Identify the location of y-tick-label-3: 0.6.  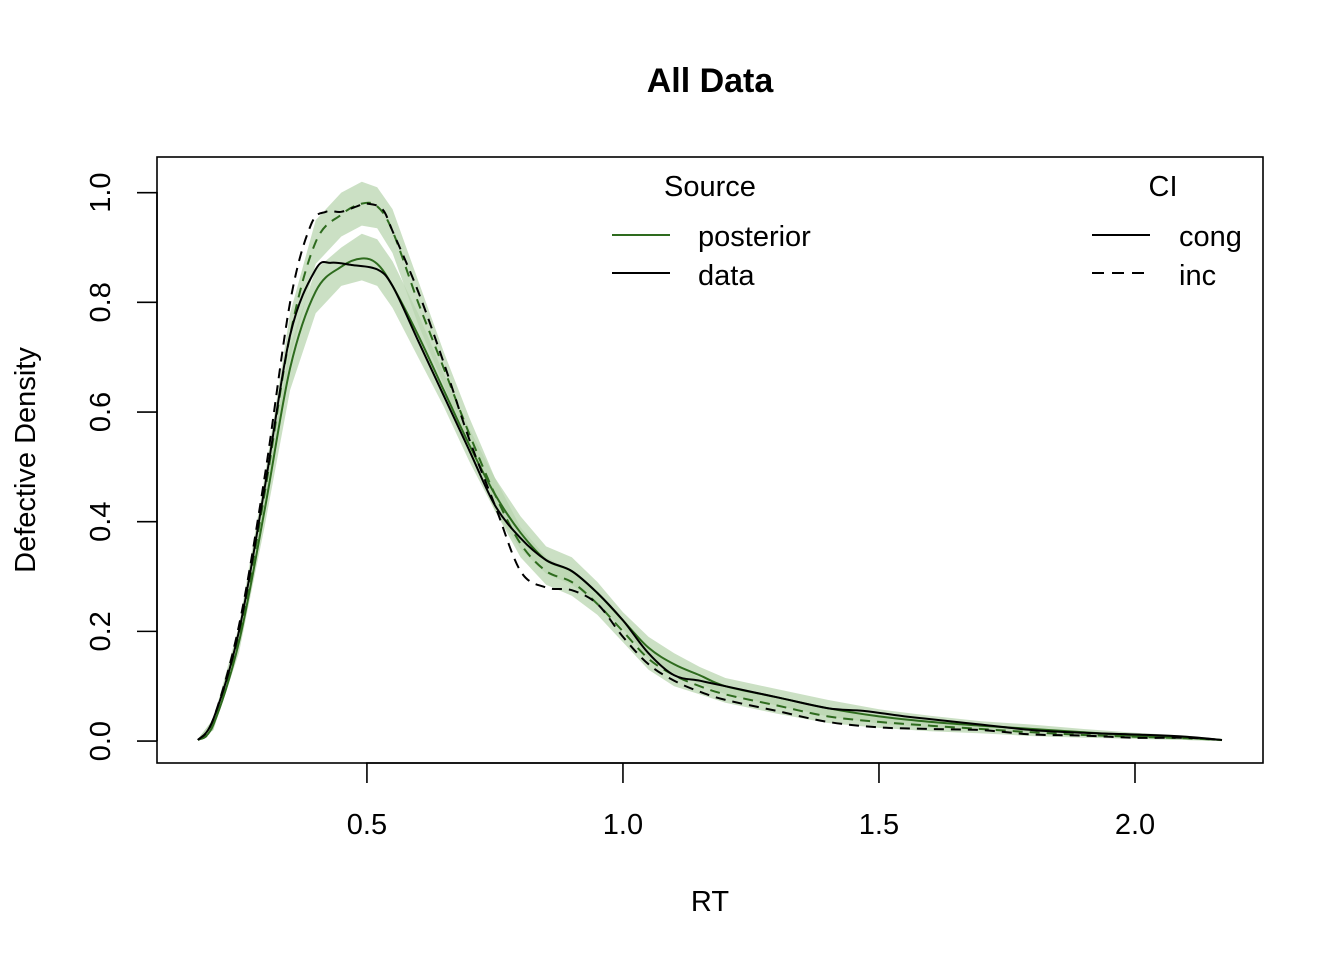
(101, 412).